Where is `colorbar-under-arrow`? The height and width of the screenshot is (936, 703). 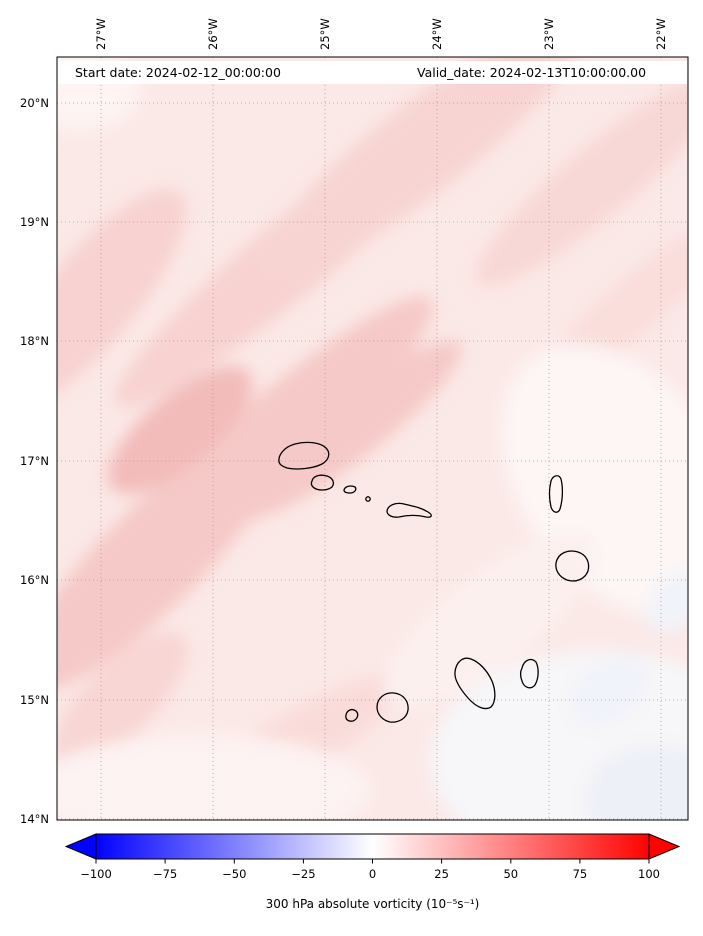 colorbar-under-arrow is located at coordinates (80, 846).